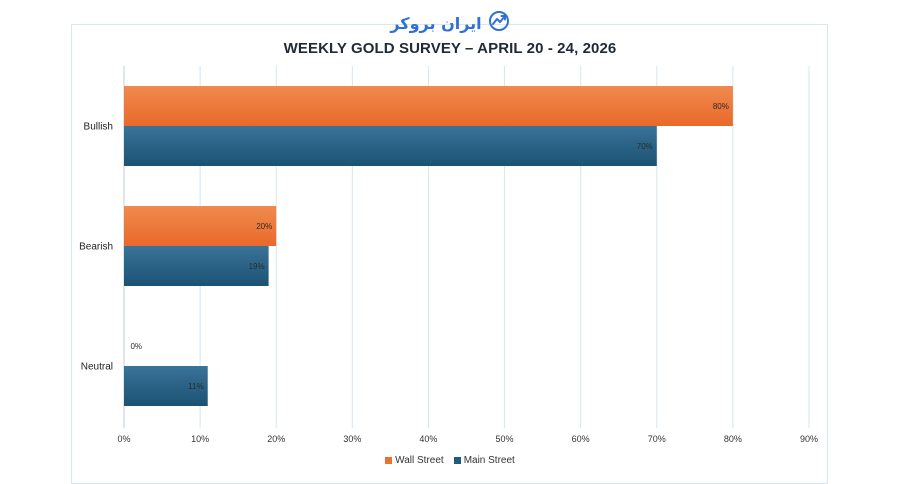 Image resolution: width=900 pixels, height=484 pixels. Describe the element at coordinates (645, 146) in the screenshot. I see `data-label: 70%` at that location.